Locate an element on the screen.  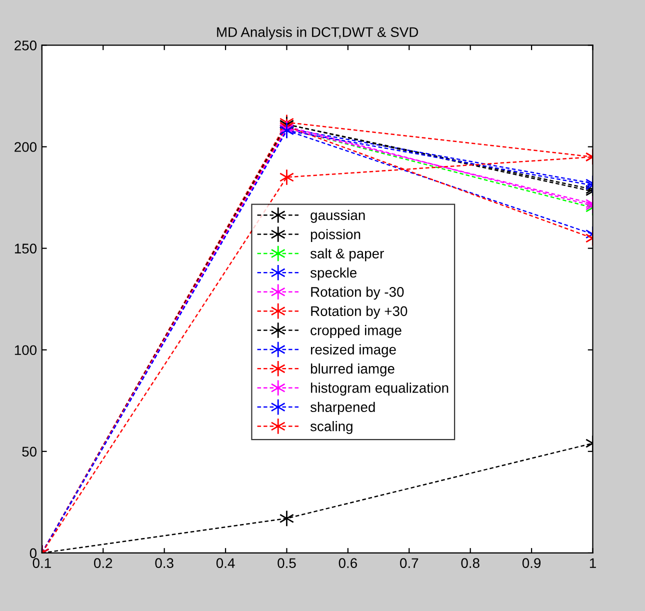
legend-label: gaussian is located at coordinates (337, 216).